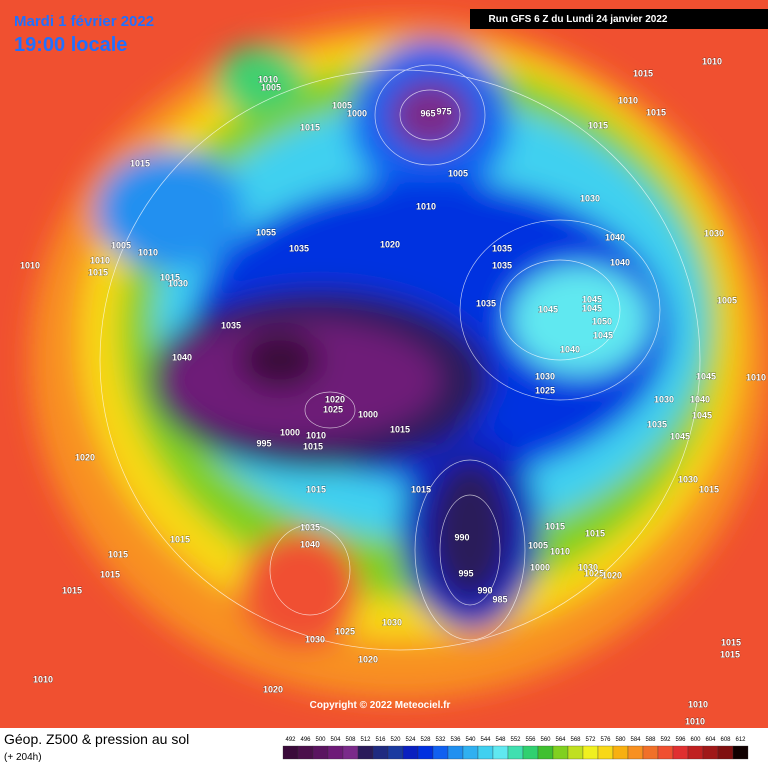 This screenshot has height=768, width=768. Describe the element at coordinates (530, 740) in the screenshot. I see `scale-label: 556` at that location.